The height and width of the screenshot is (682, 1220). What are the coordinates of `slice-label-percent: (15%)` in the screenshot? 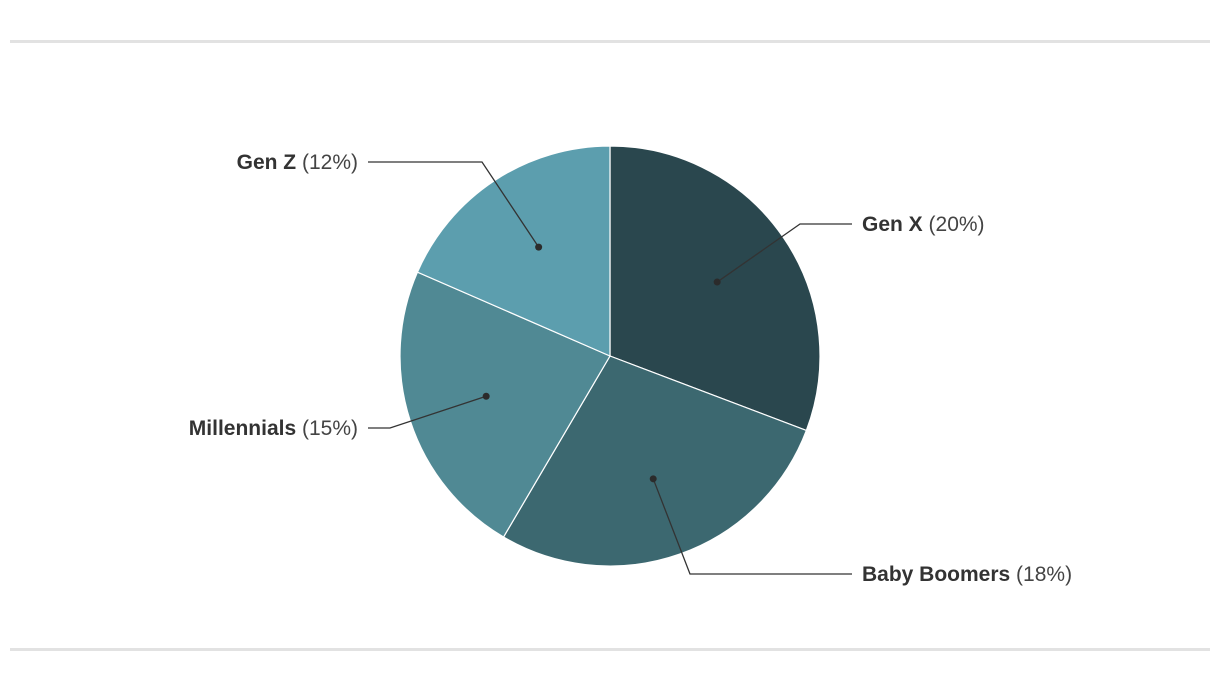 It's located at (327, 428).